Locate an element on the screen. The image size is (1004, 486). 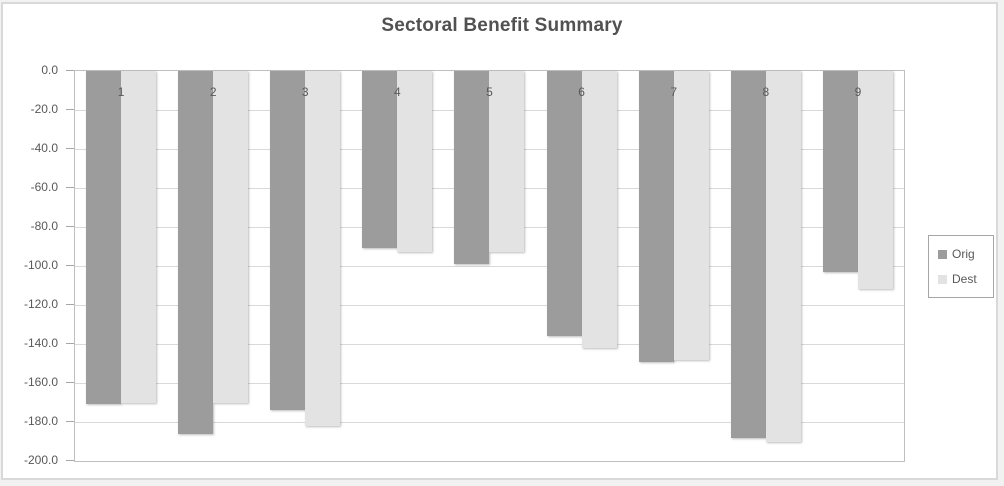
category-group-7: 7 is located at coordinates (674, 266).